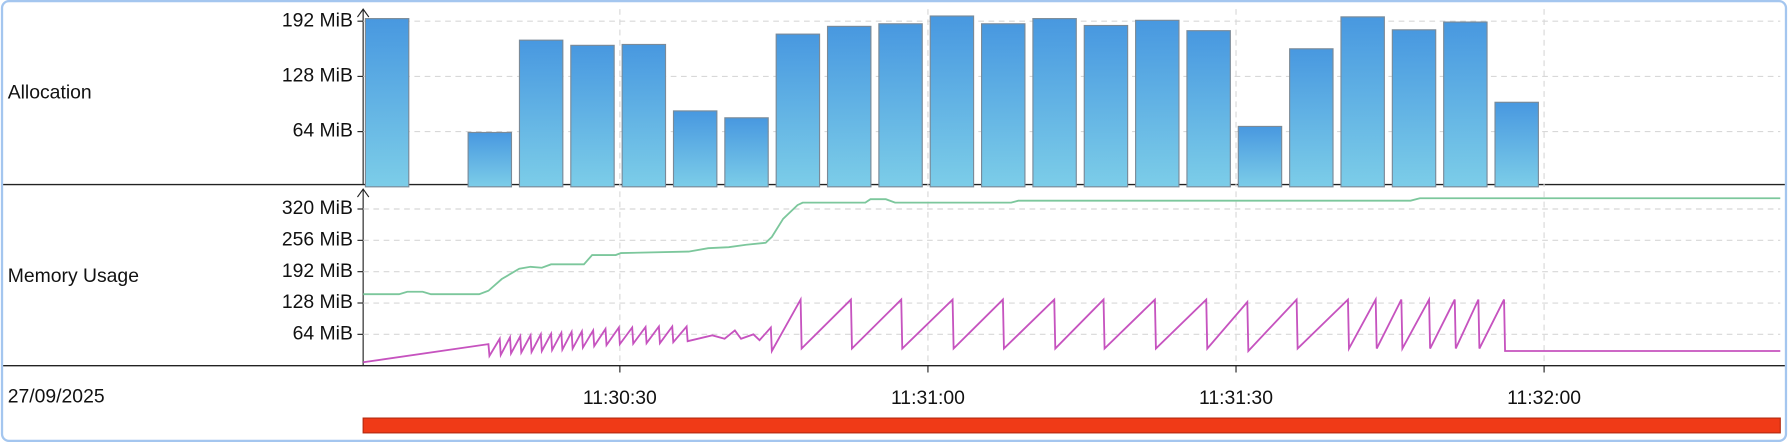 Image resolution: width=1788 pixels, height=442 pixels. I want to click on x-tick-label: 11:31:00, so click(928, 398).